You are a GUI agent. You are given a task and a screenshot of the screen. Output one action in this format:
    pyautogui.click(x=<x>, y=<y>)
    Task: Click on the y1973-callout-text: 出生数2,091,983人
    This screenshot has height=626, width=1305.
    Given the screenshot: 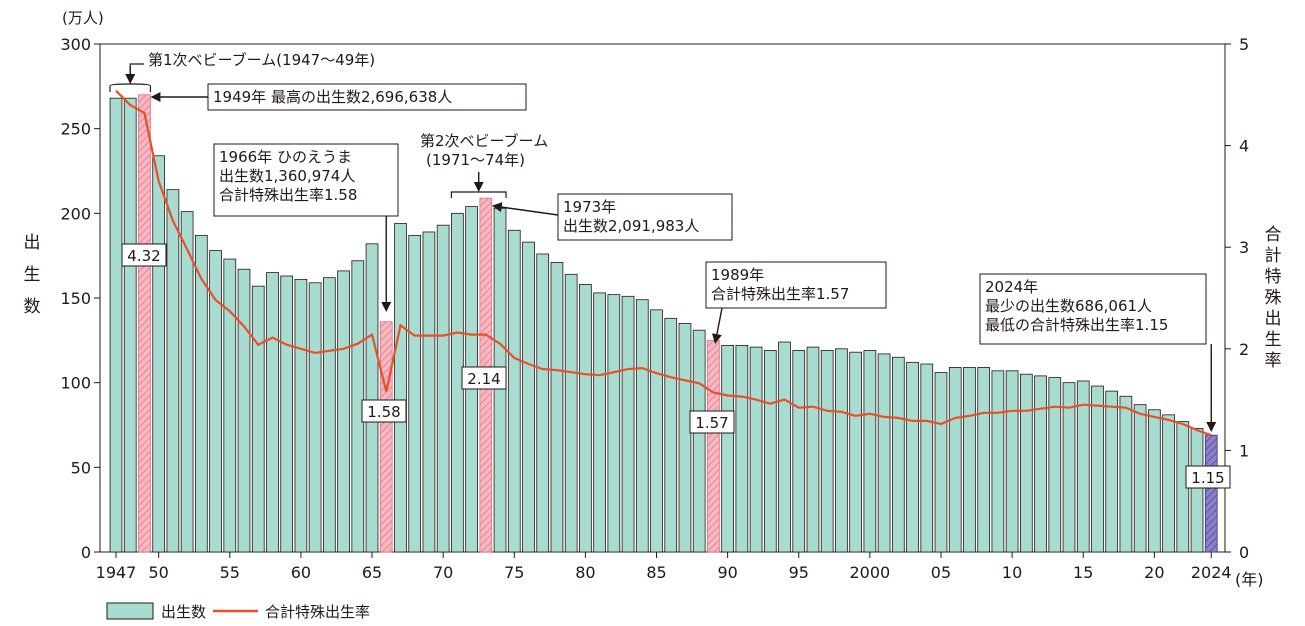 What is the action you would take?
    pyautogui.click(x=631, y=226)
    